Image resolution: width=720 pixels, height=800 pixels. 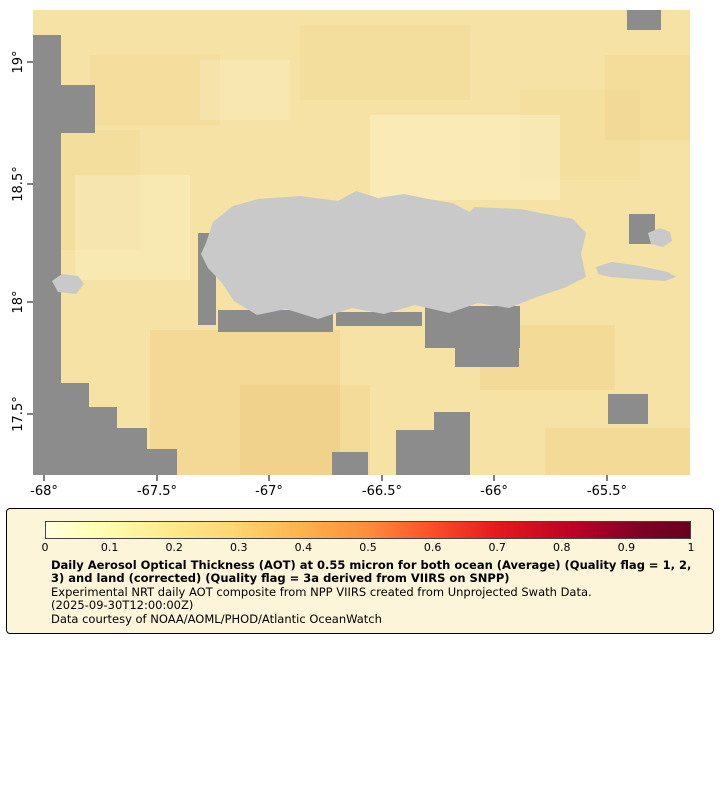 I want to click on colorbar-tick-label: 0.7, so click(x=497, y=547).